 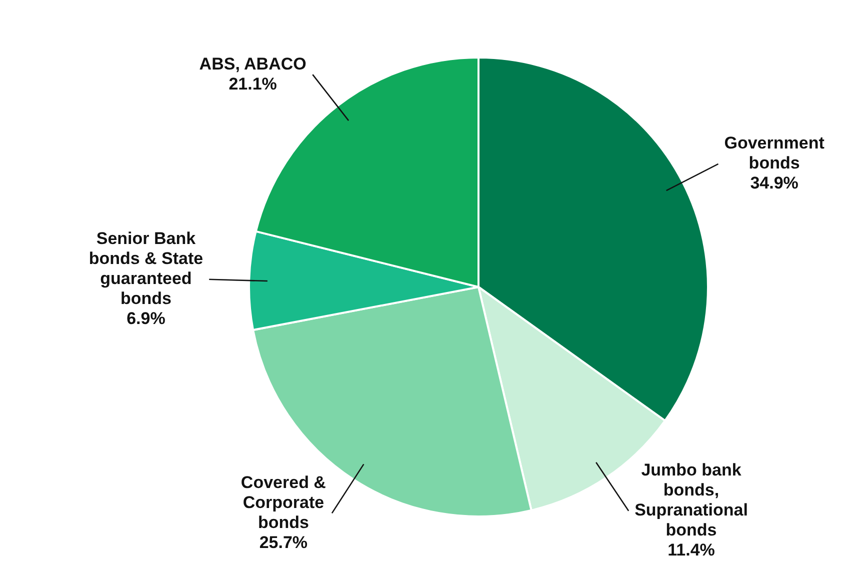 What do you see at coordinates (252, 84) in the screenshot?
I see `data-label: 21.1%` at bounding box center [252, 84].